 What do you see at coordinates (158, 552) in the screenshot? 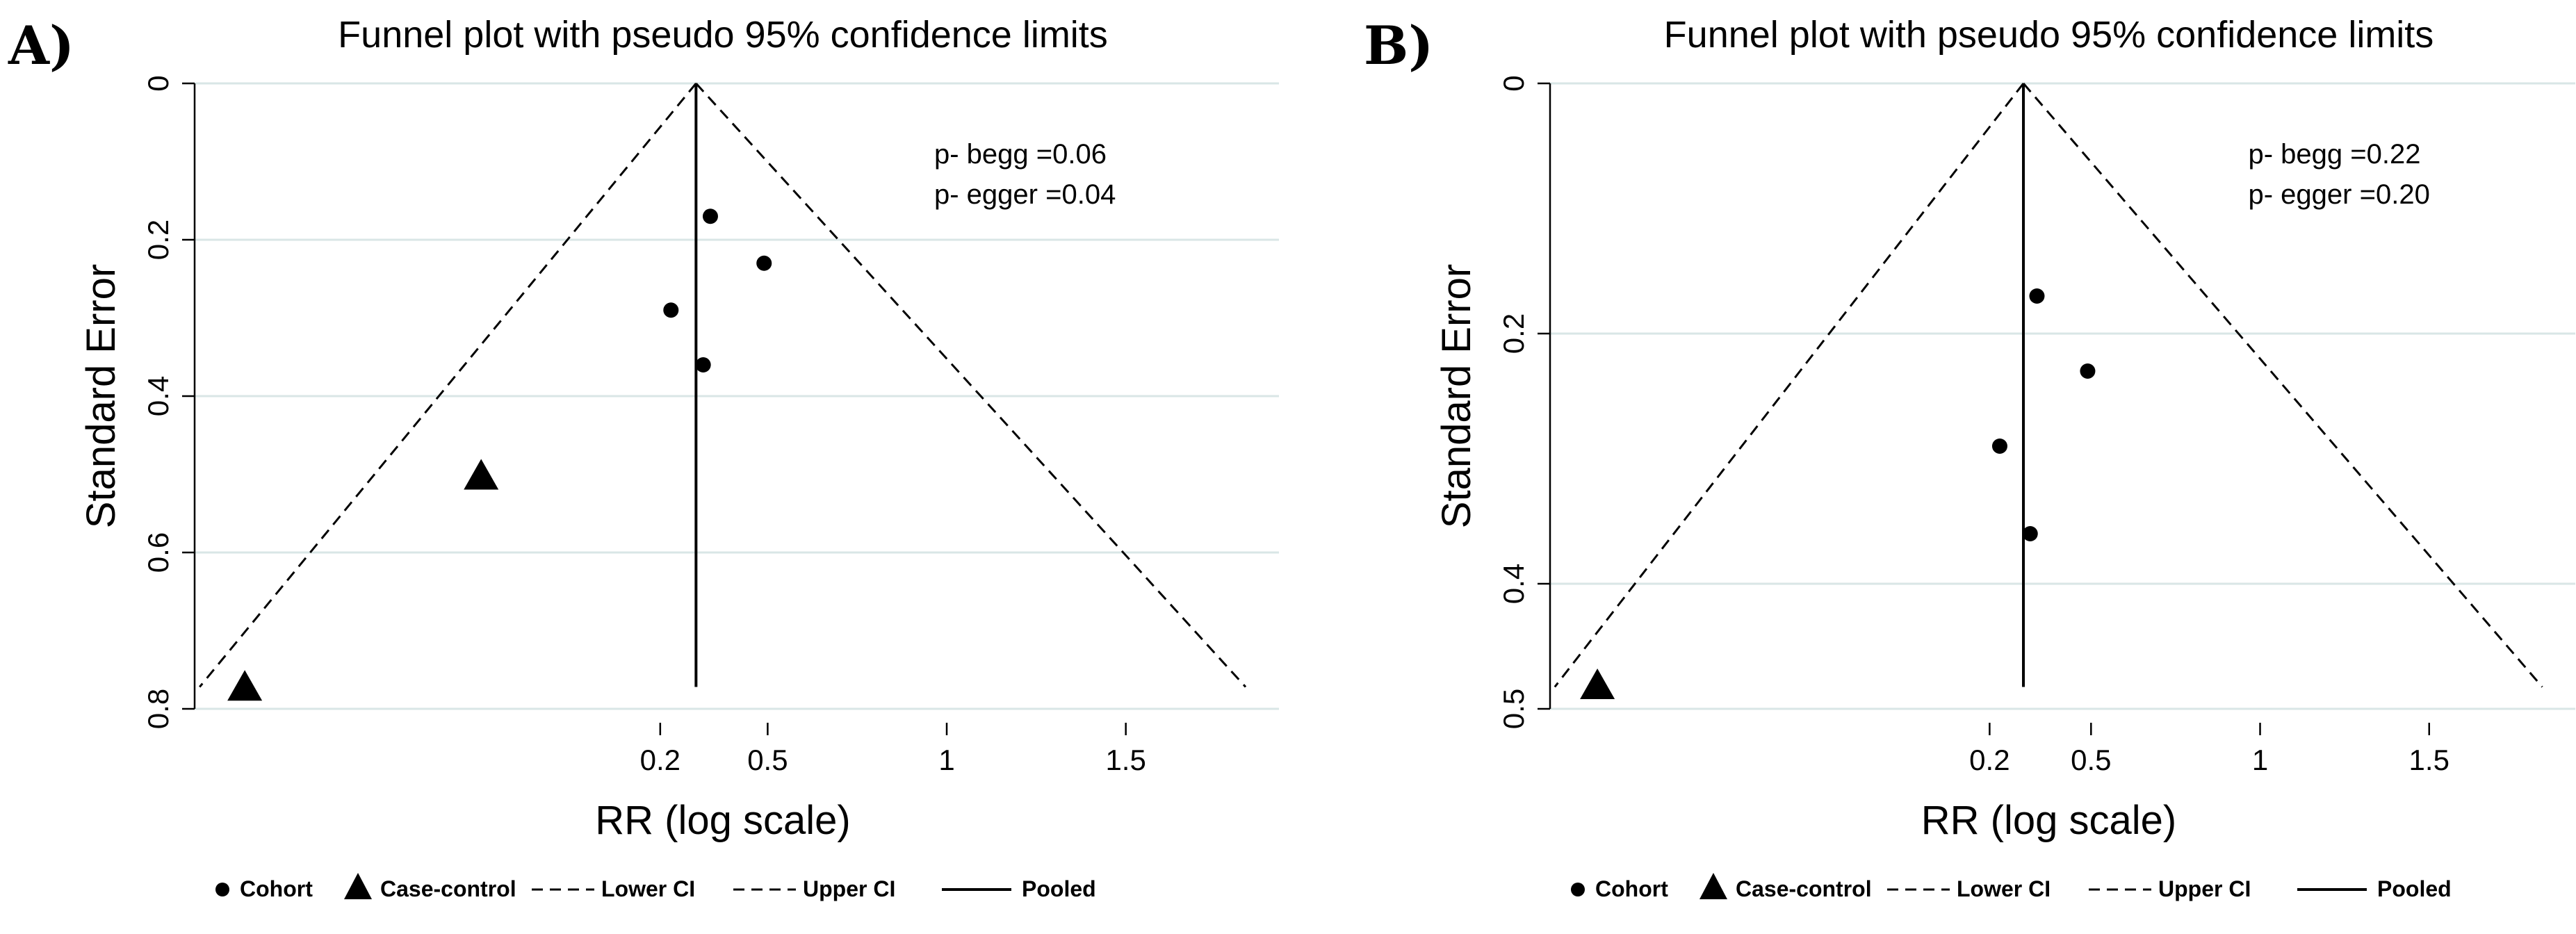
I see `y-tick-label: 0.6` at bounding box center [158, 552].